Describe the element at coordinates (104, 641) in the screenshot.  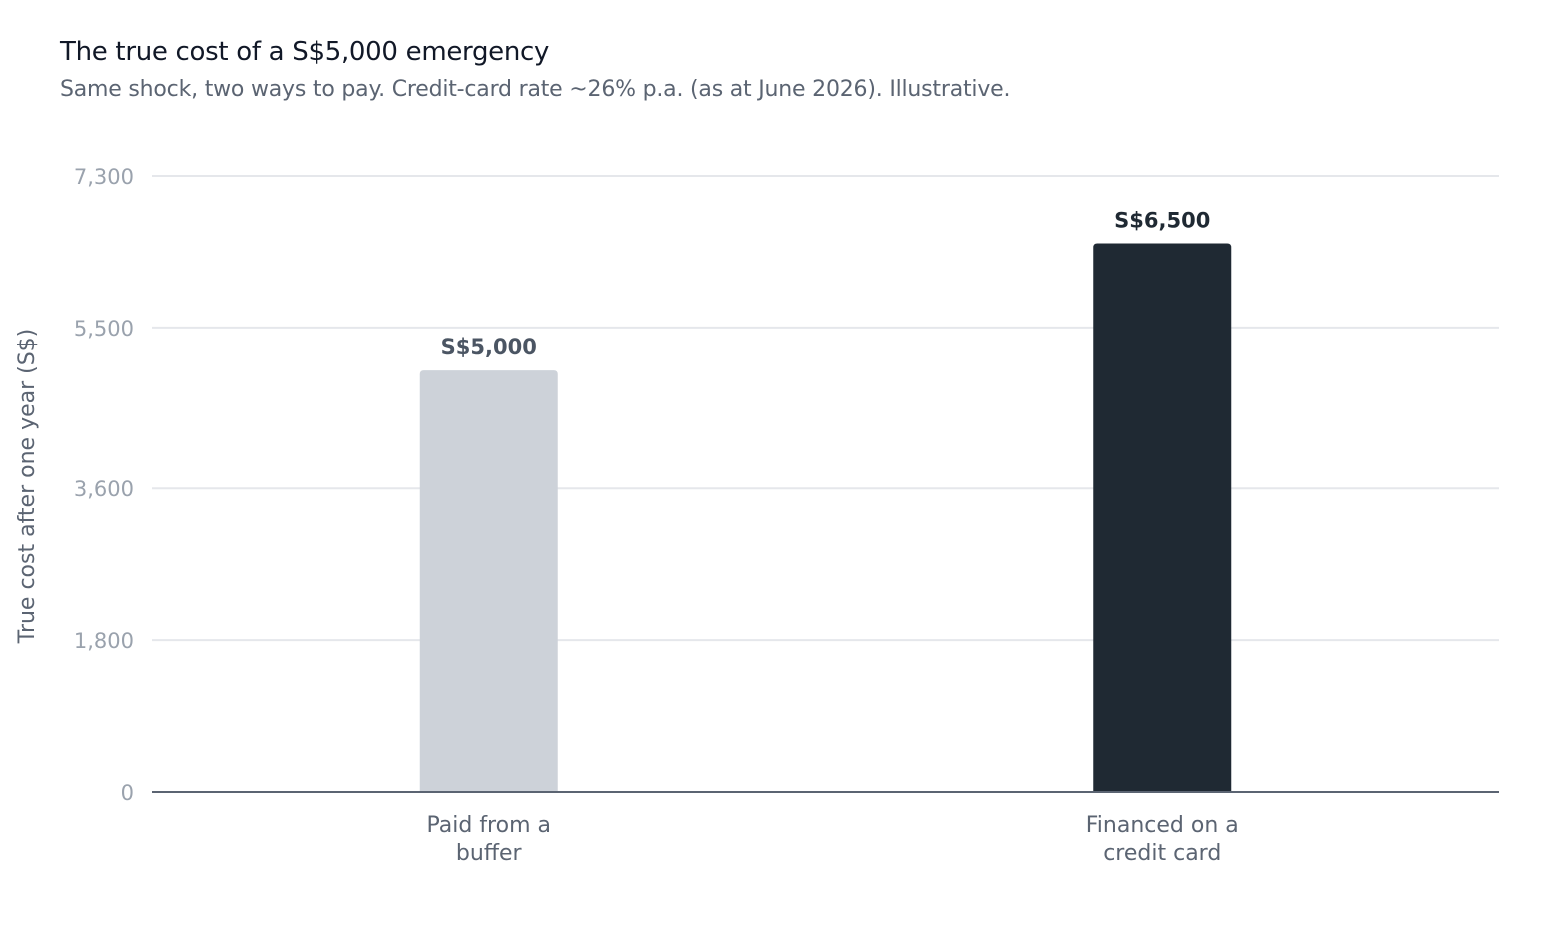
I see `y-tick-label: 1,800` at that location.